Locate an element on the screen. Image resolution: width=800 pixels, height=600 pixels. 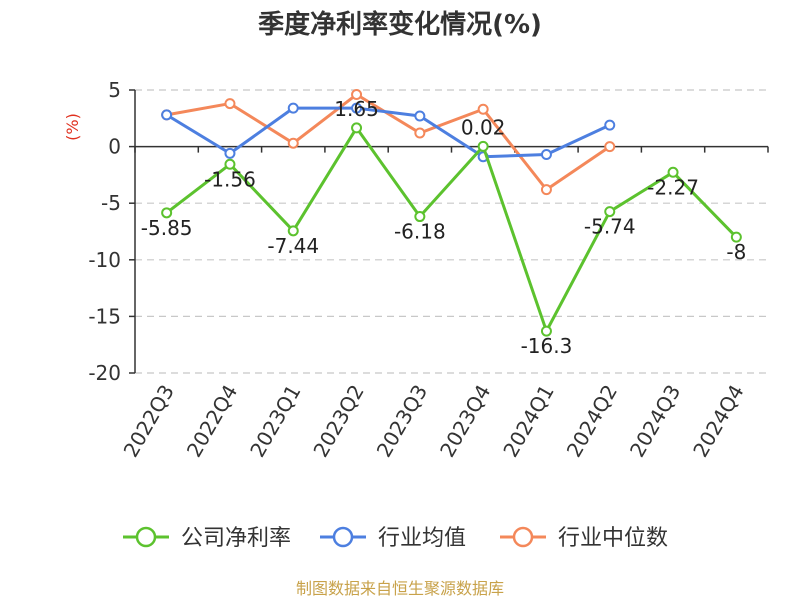
y-tick-label: -5 is located at coordinates (111, 203).